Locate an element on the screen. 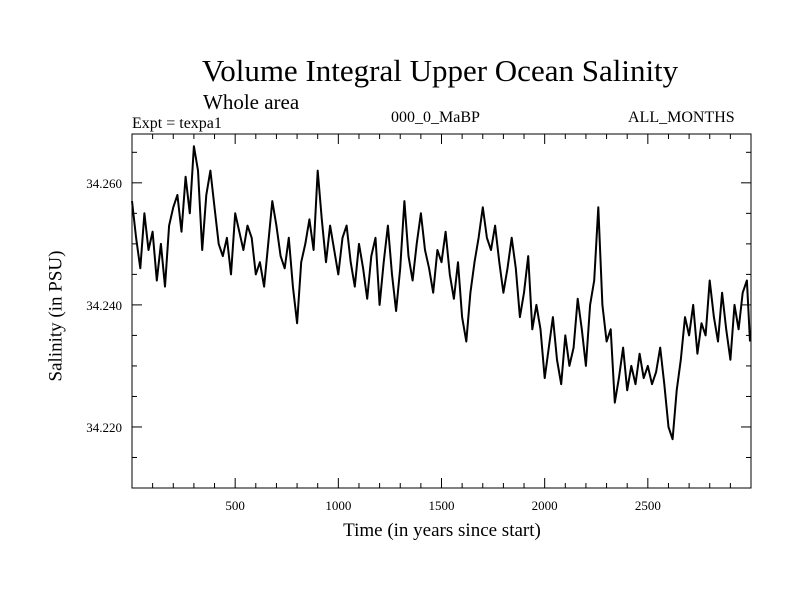 The image size is (800, 600). y-tick-label: 34.260 is located at coordinates (104, 183).